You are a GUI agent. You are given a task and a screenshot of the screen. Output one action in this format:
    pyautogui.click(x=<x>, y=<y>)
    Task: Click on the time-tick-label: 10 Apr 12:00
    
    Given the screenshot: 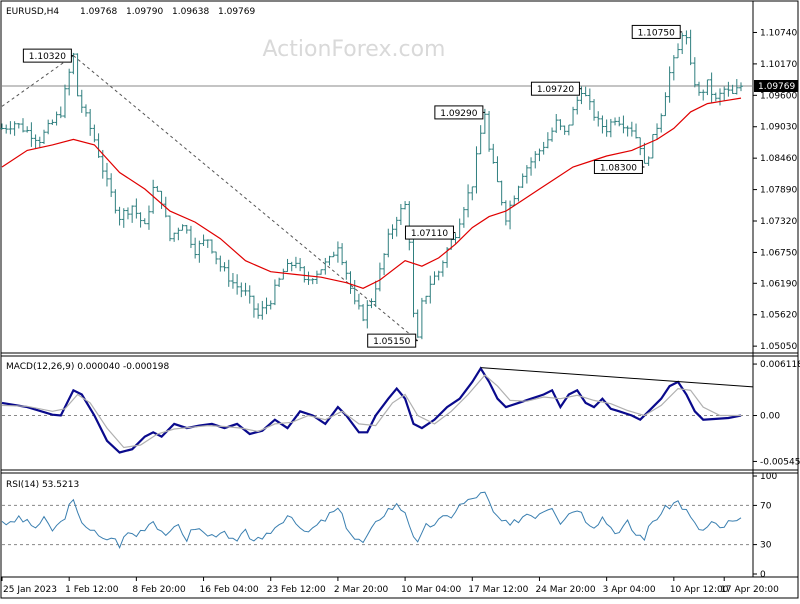 What is the action you would take?
    pyautogui.click(x=699, y=590)
    